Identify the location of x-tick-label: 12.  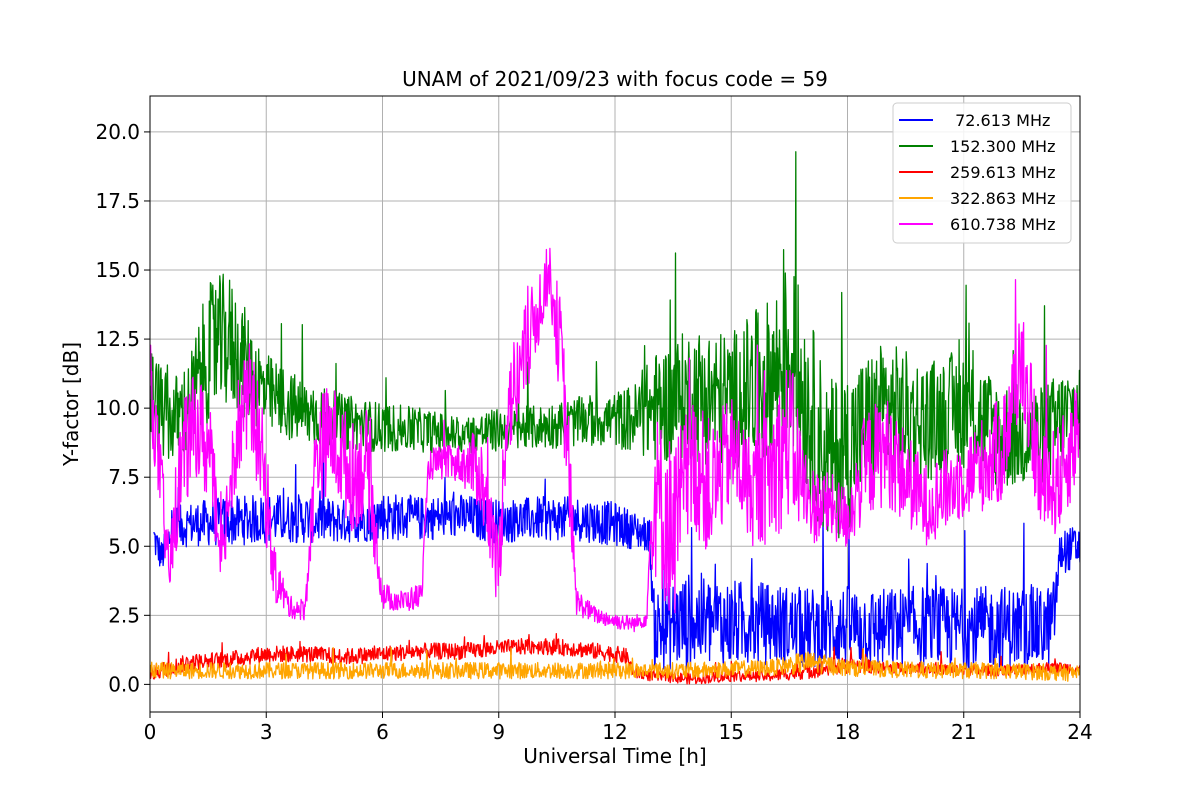
(614, 732).